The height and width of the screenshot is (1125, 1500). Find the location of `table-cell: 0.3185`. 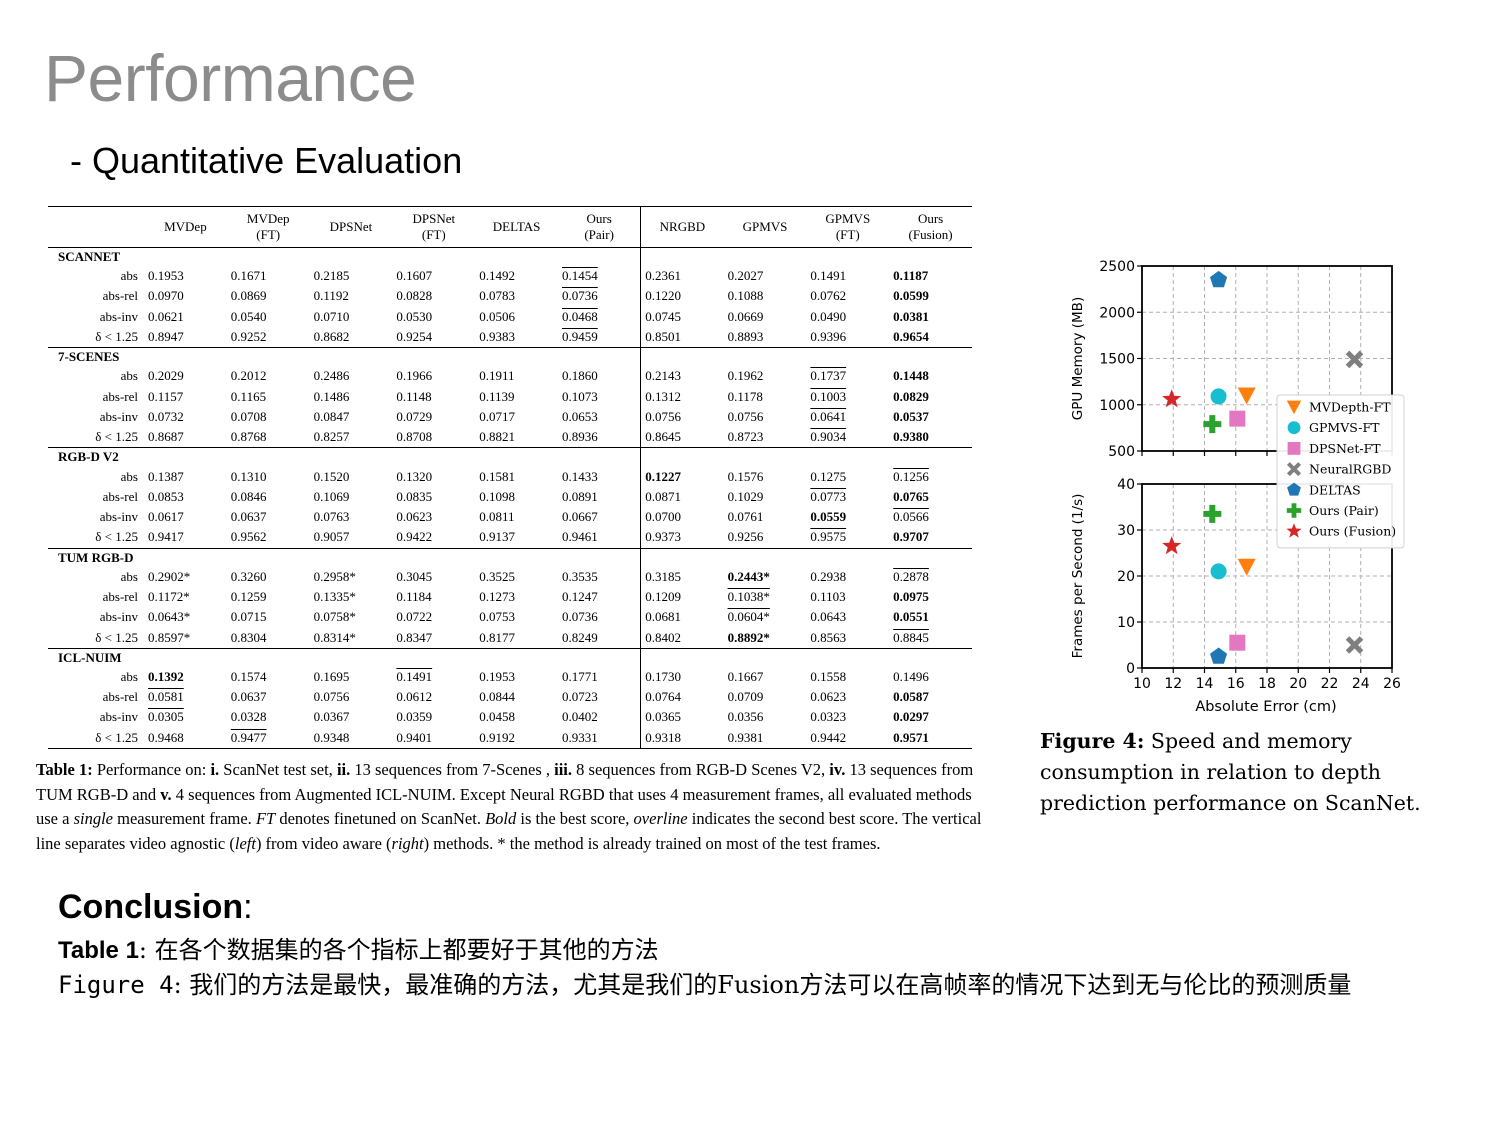

table-cell: 0.3185 is located at coordinates (682, 576).